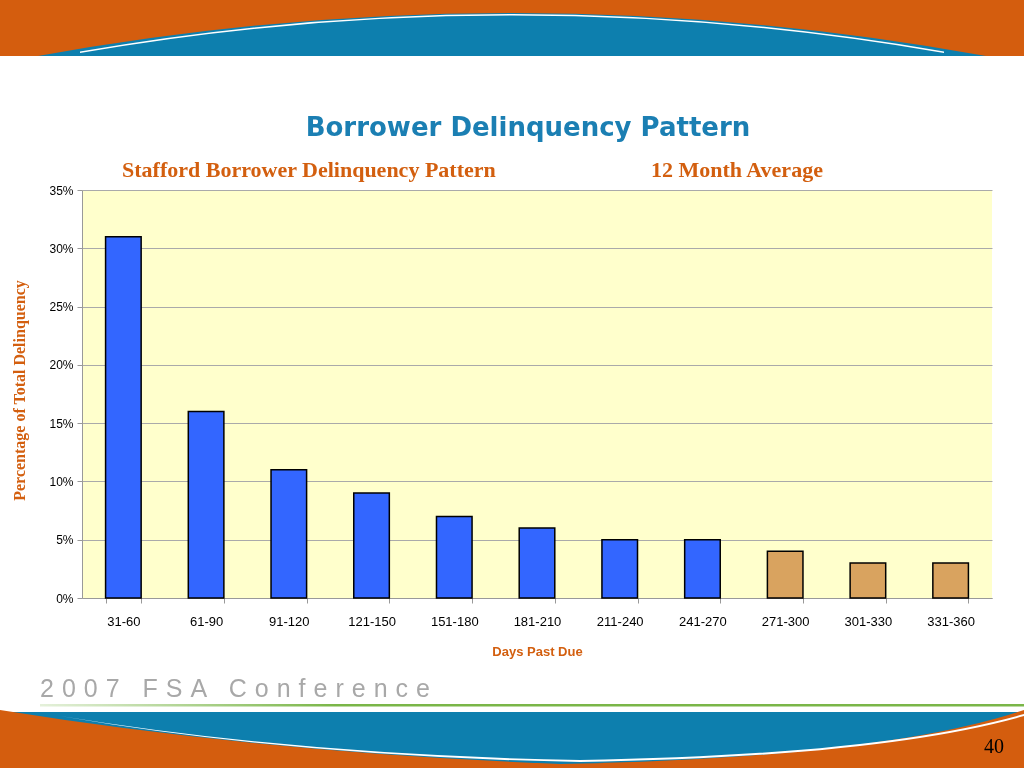  I want to click on text: 12 Month Average, so click(737, 170).